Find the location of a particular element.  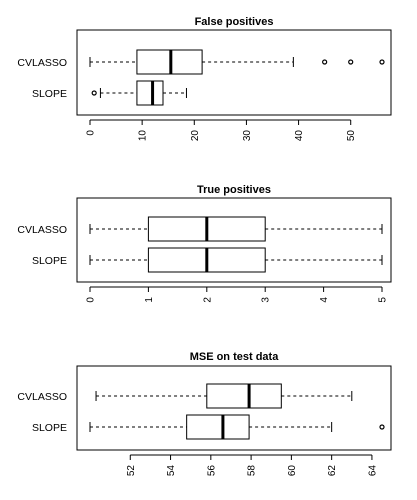

x-tick-label: 20 is located at coordinates (195, 136).